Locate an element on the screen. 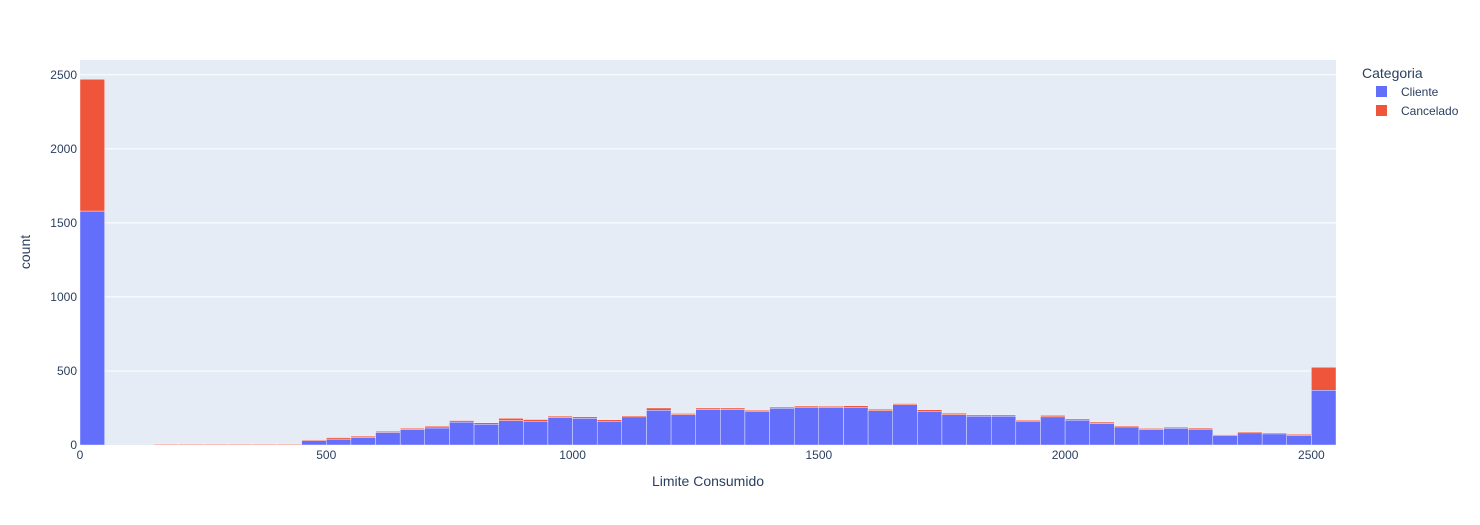  y-tick-label: 2000 is located at coordinates (63, 149).